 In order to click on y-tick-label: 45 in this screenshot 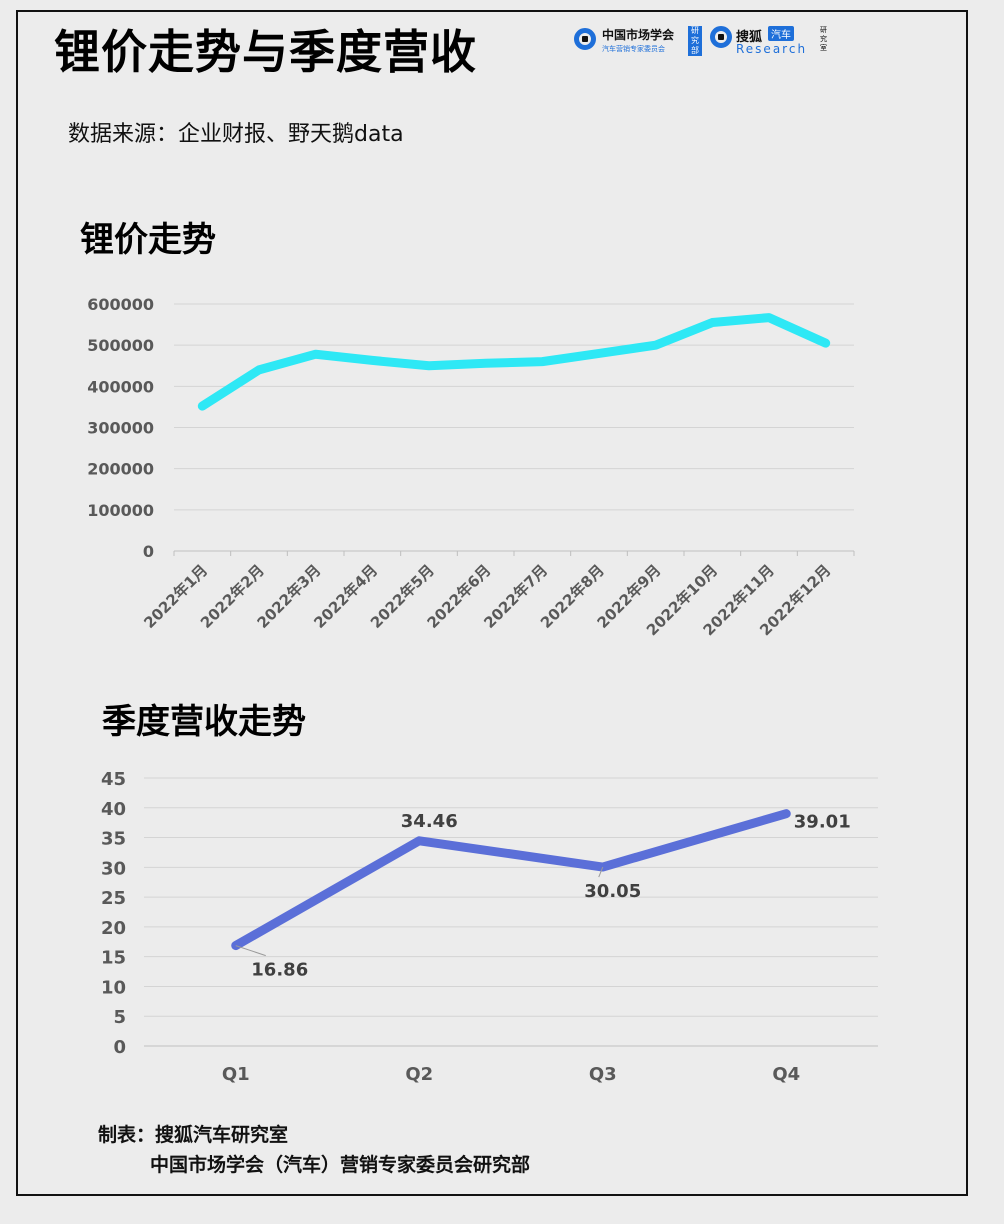, I will do `click(113, 779)`.